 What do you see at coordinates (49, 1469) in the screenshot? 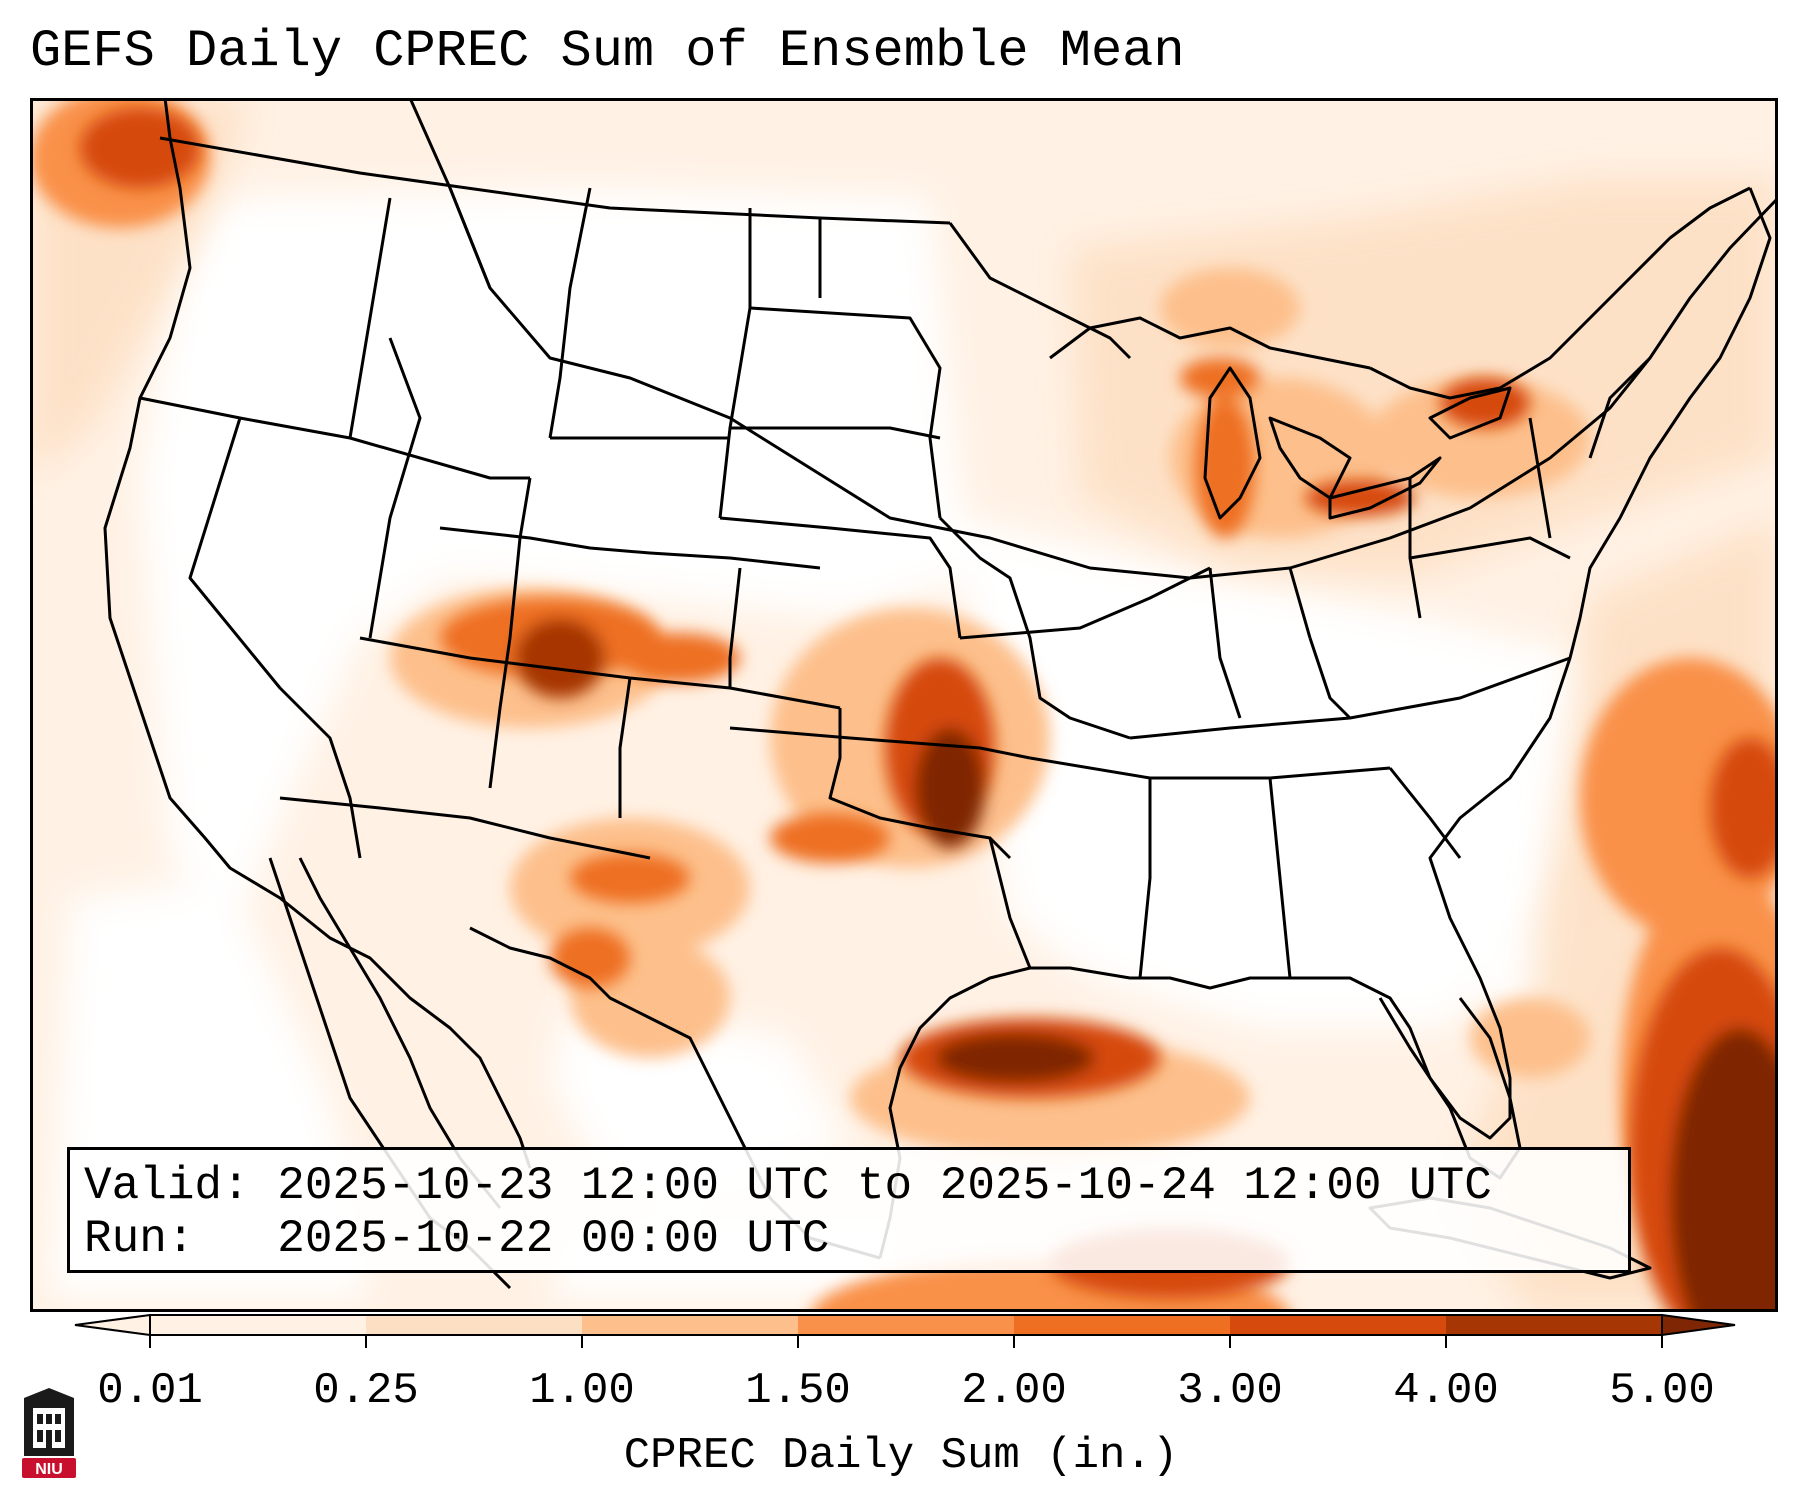
I see `logo-text: NIU` at bounding box center [49, 1469].